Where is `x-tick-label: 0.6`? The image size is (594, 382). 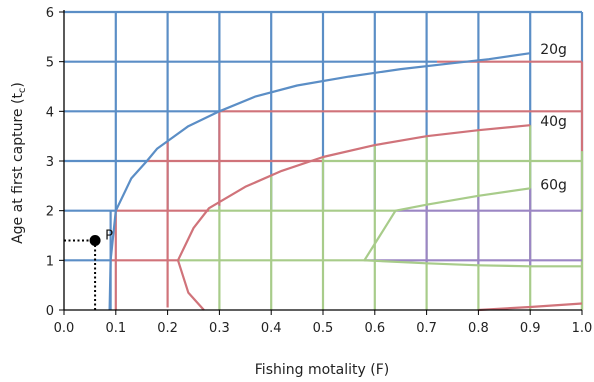 x-tick-label: 0.6 is located at coordinates (374, 328).